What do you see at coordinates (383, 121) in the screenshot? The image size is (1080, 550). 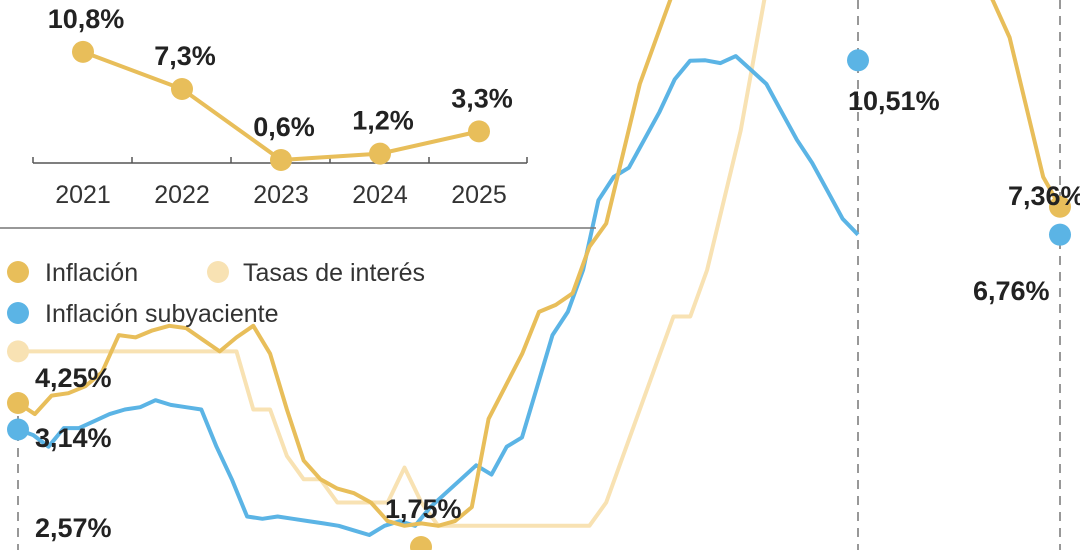 I see `inset-value-label-2024: 1,2%` at bounding box center [383, 121].